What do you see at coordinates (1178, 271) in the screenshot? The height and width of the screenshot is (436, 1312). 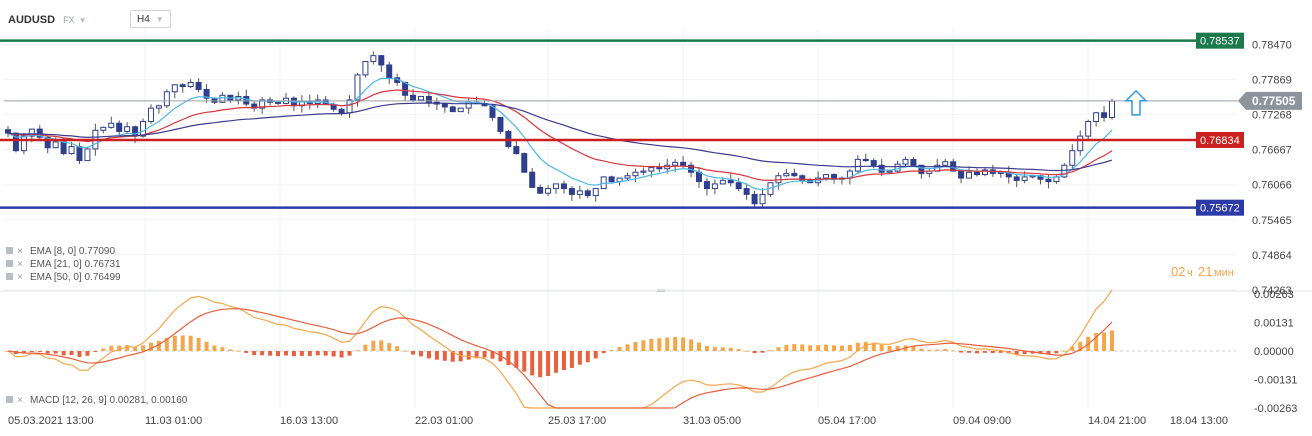 I see `countdown-hours: 02` at bounding box center [1178, 271].